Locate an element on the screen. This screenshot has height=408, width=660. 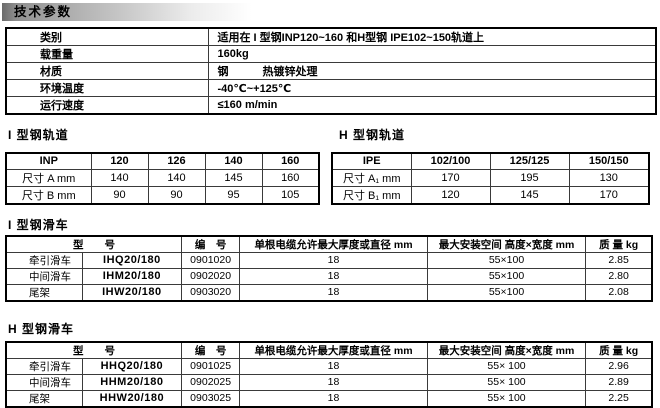
header-cell: 102/100 is located at coordinates (450, 161).